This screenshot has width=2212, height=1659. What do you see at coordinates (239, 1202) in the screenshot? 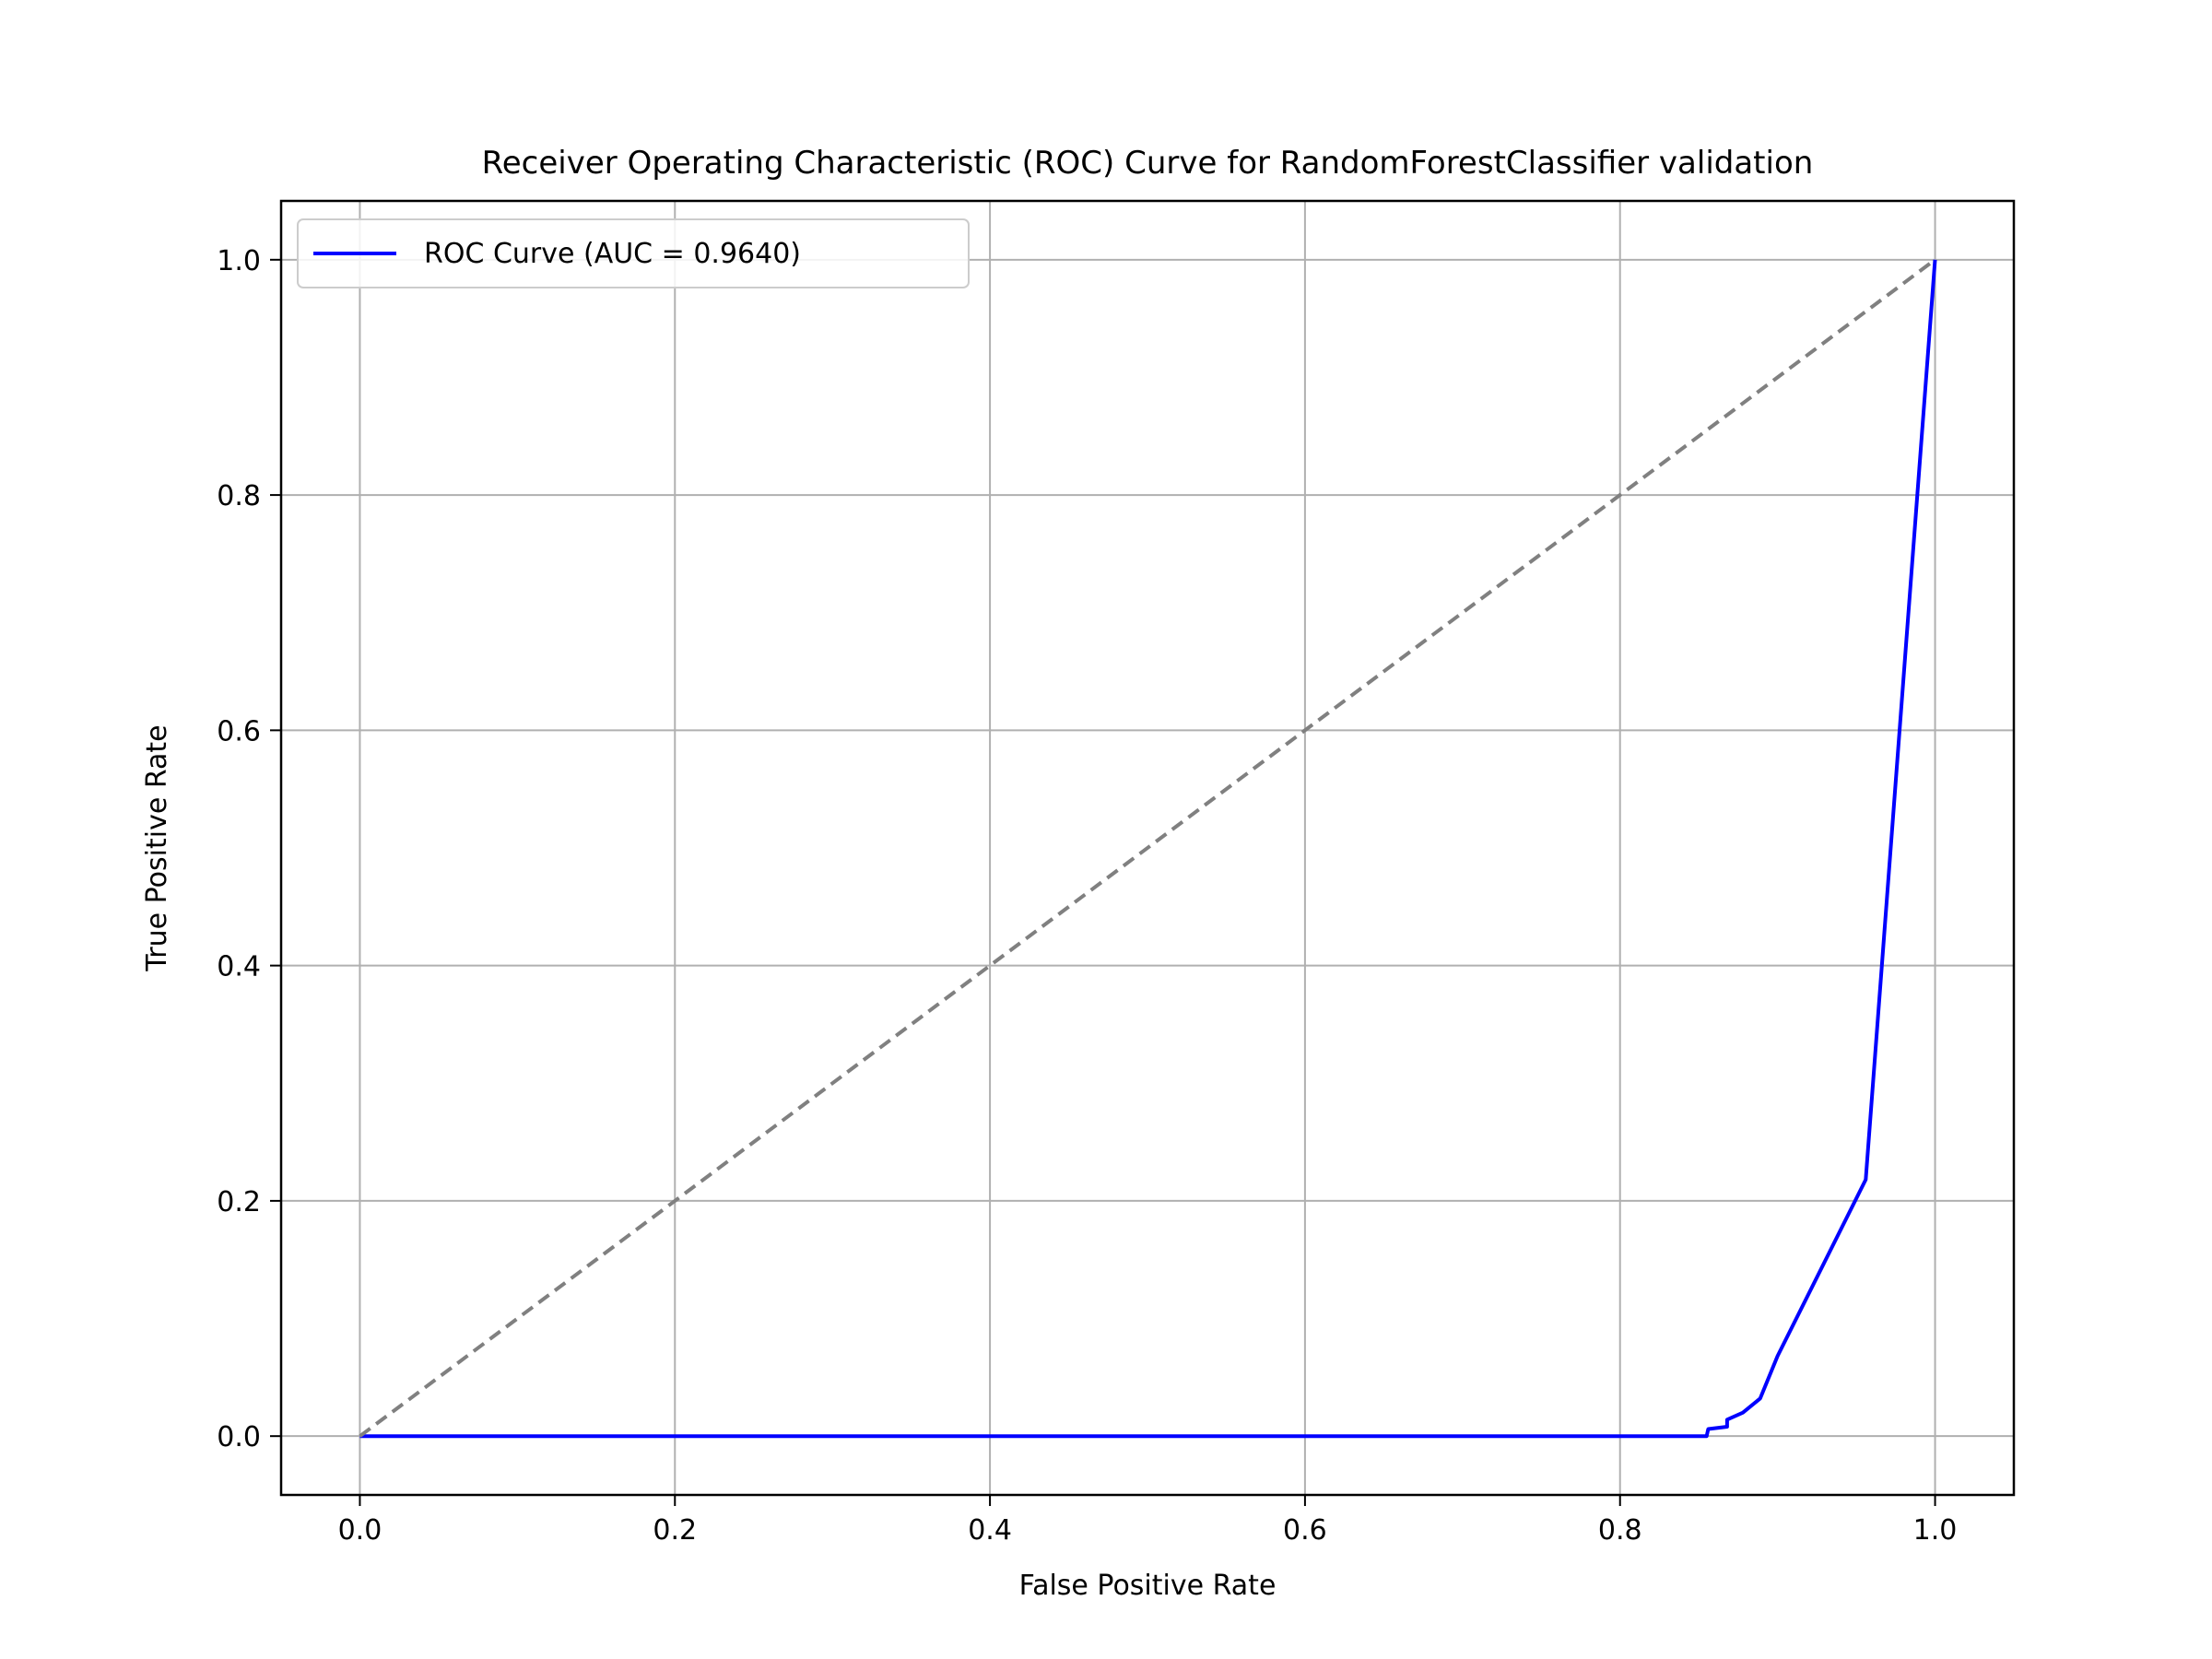
I see `y-tick-label-1: 0.2` at bounding box center [239, 1202].